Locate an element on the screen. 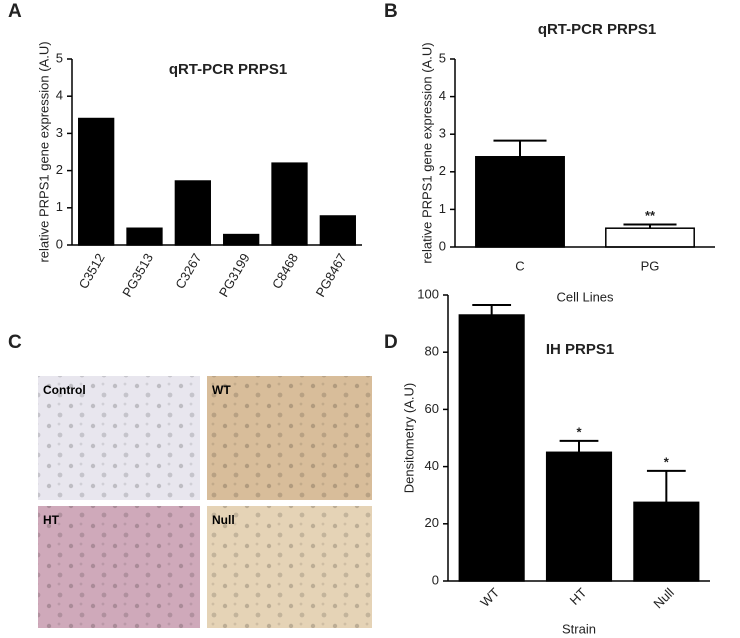 The width and height of the screenshot is (740, 638). chart-title: IH PRPS1 is located at coordinates (580, 349).